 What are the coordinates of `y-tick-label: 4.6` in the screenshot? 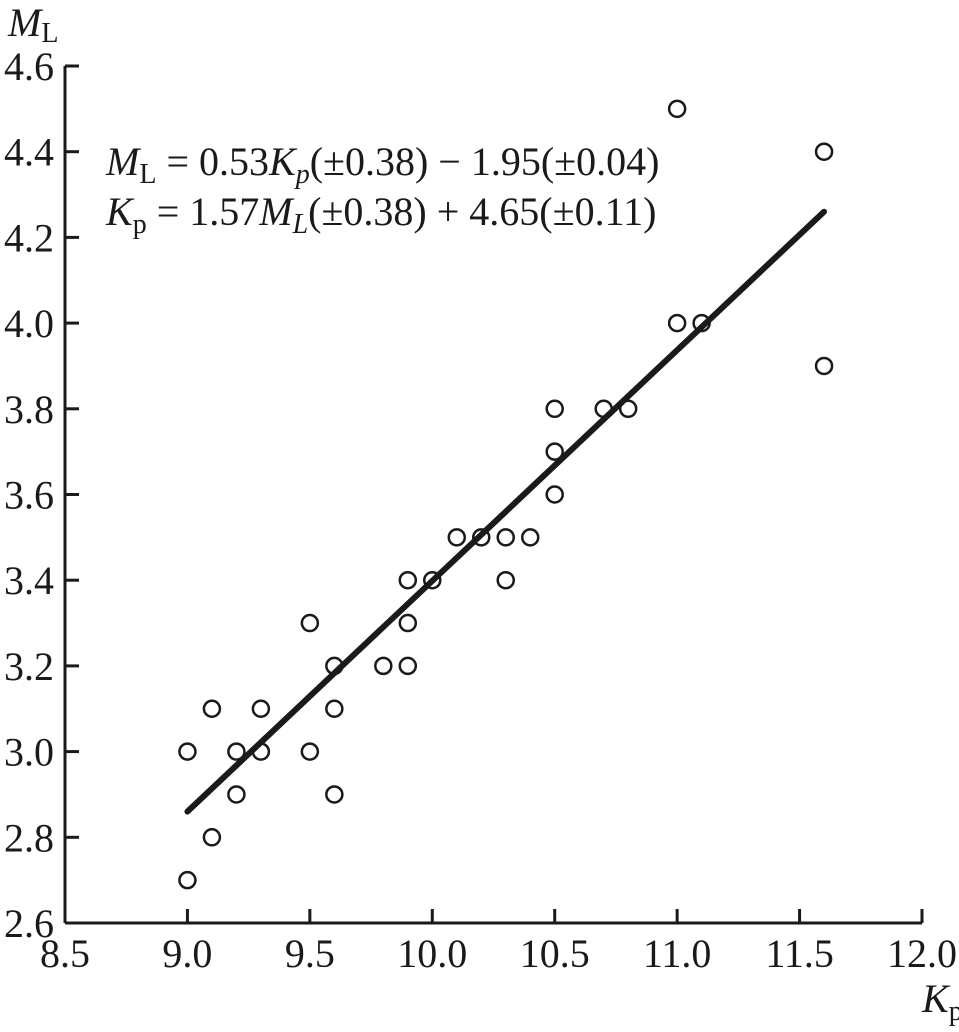 It's located at (29, 66).